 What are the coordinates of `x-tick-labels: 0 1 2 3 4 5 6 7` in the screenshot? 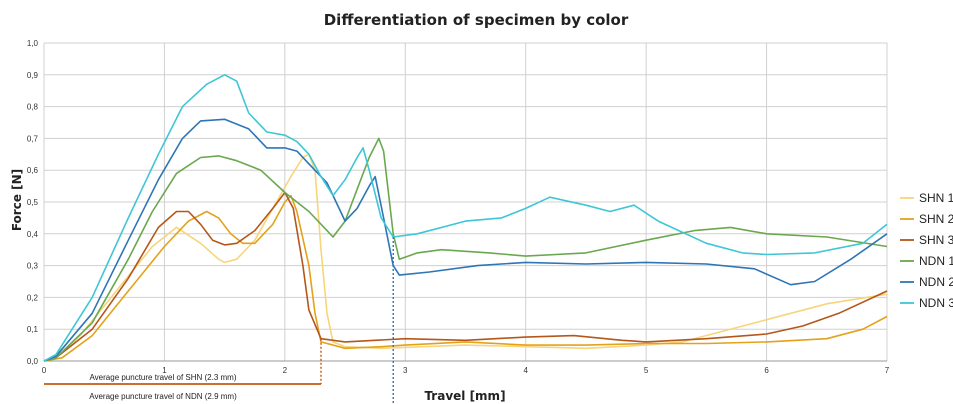 It's located at (466, 370).